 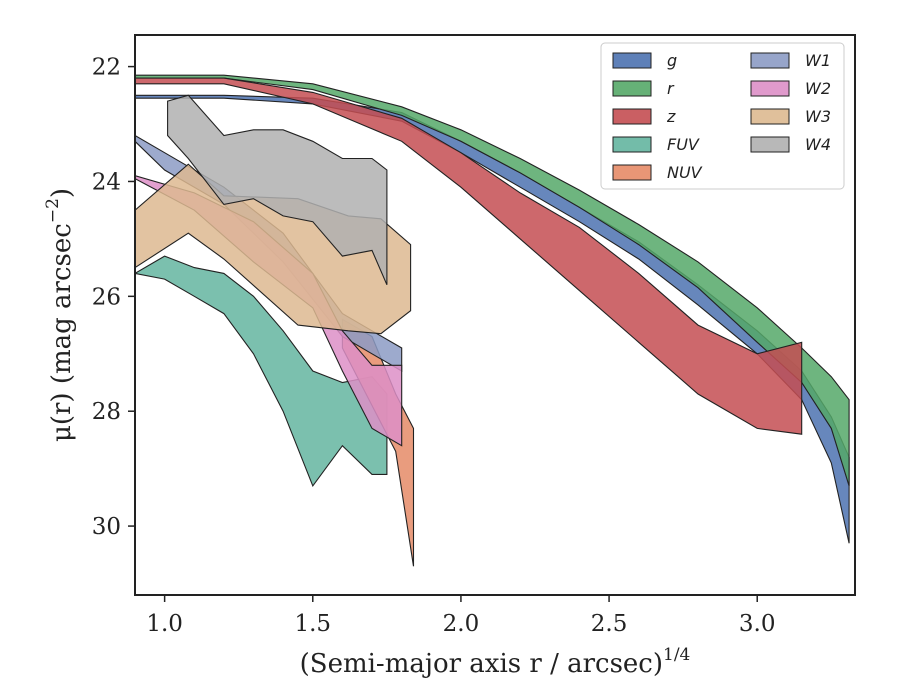 I want to click on y-axis-label-sup: −2, so click(x=53, y=210).